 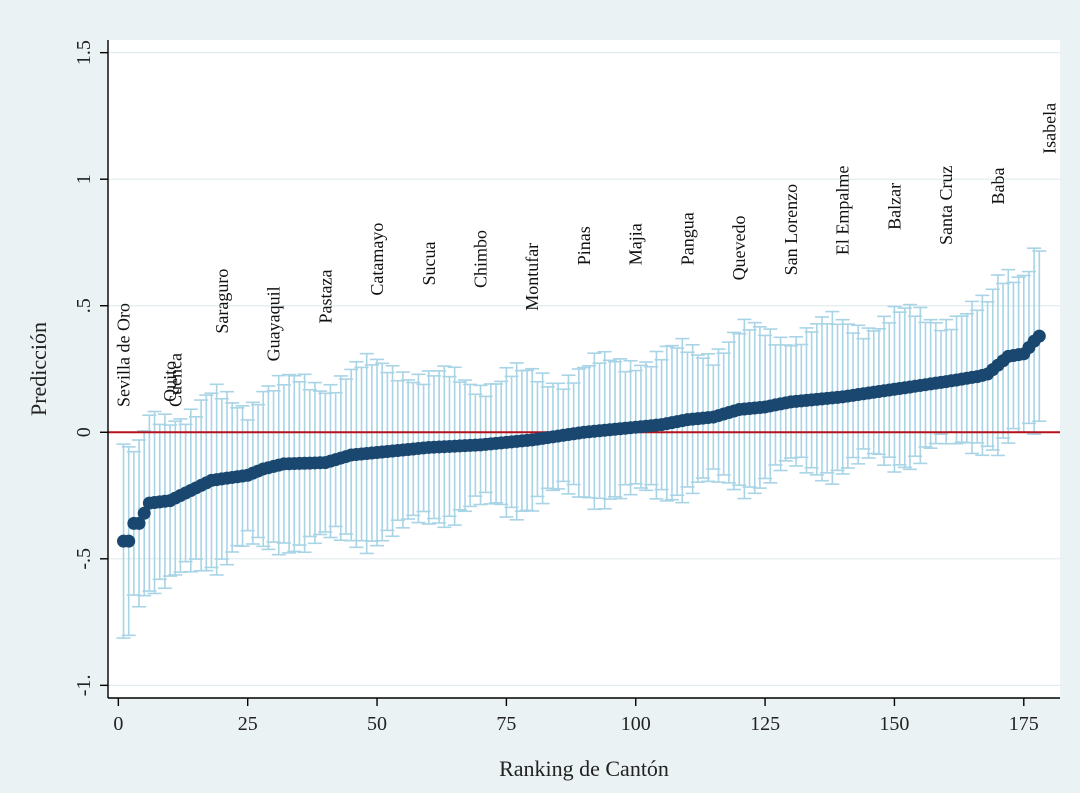 What do you see at coordinates (894, 206) in the screenshot?
I see `canton-label: Balzar` at bounding box center [894, 206].